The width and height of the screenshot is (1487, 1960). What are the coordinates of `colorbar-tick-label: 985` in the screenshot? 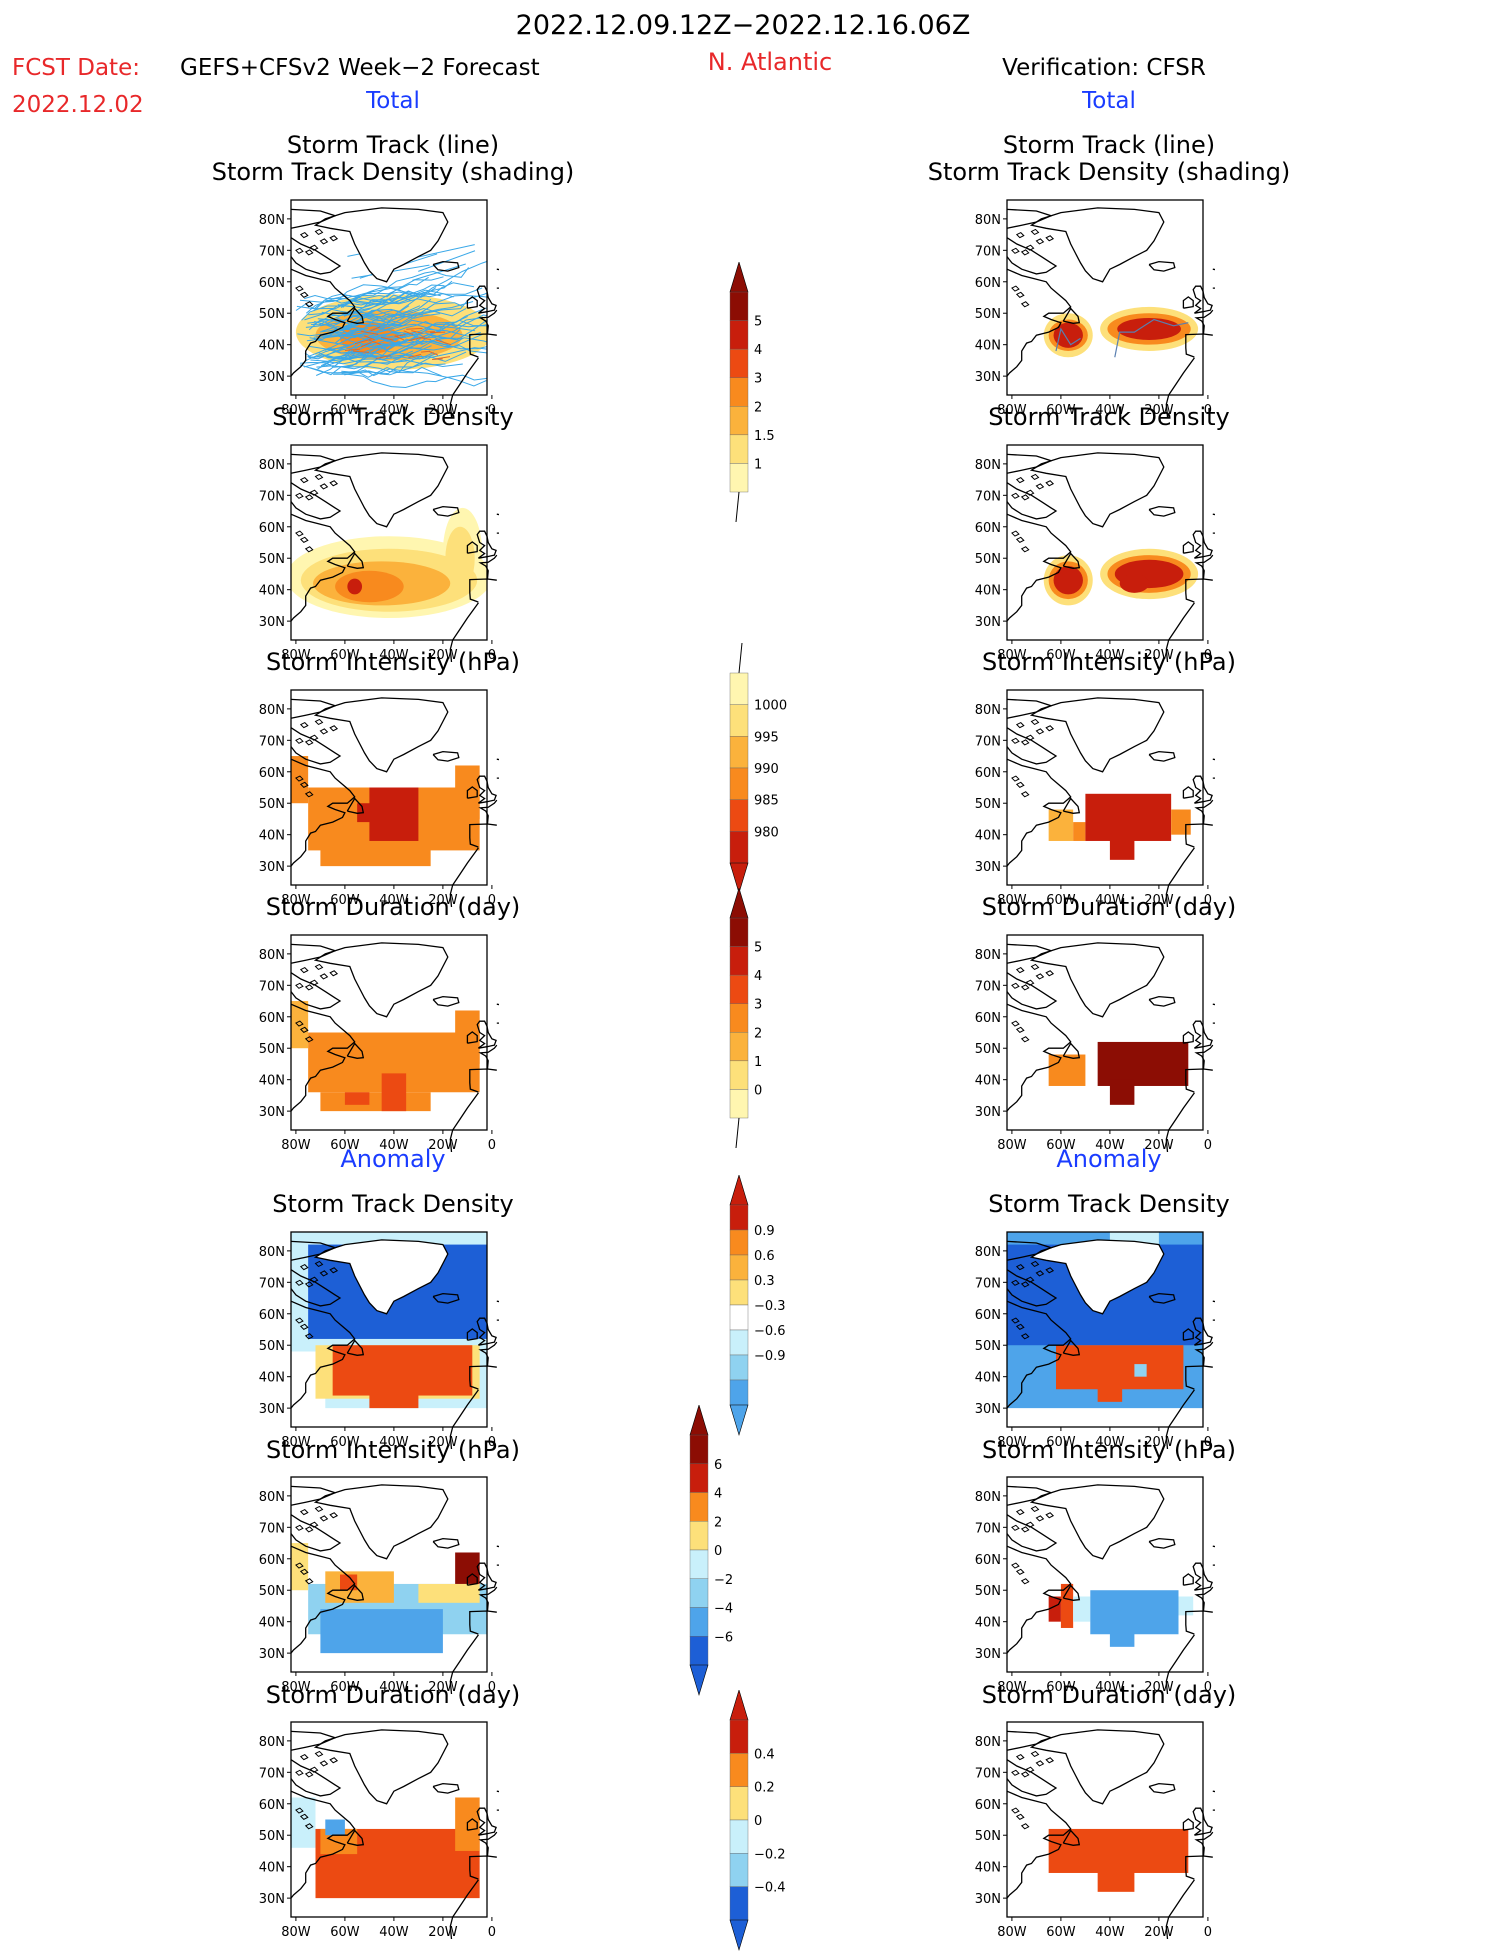 It's located at (766, 801).